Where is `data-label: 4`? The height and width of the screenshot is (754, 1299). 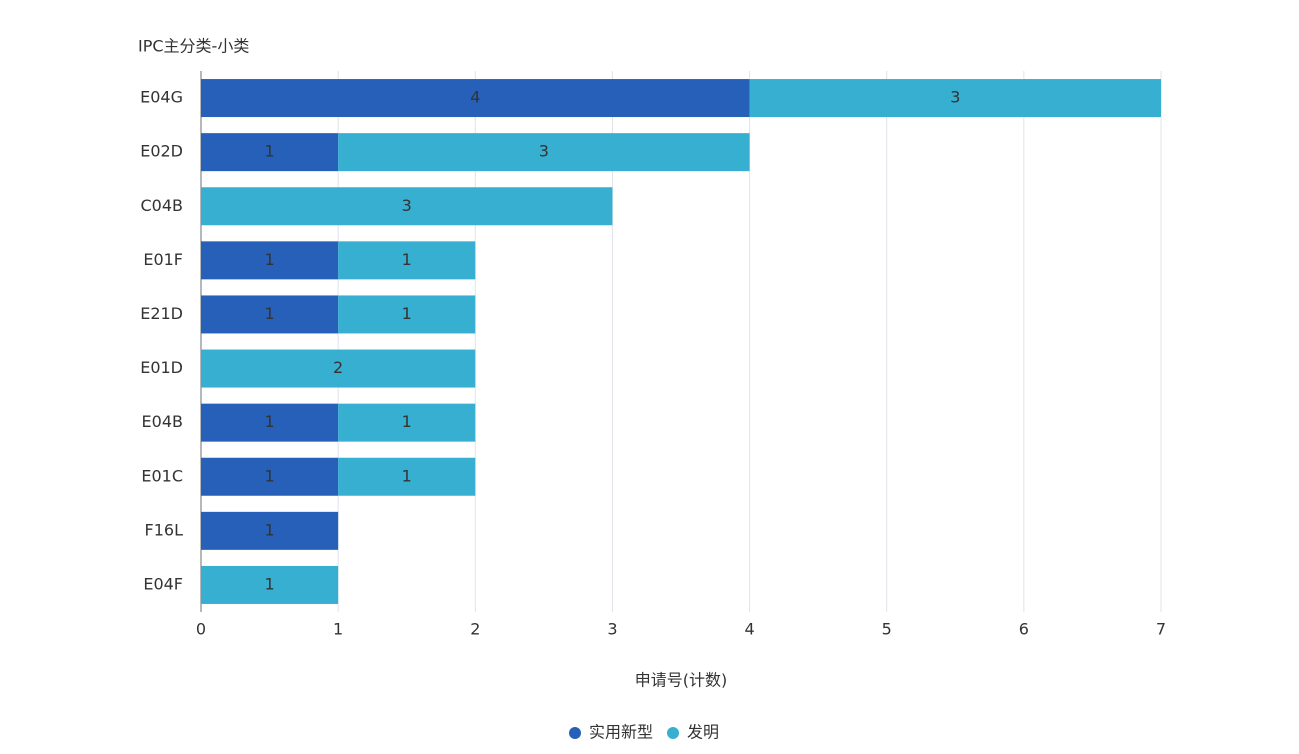 data-label: 4 is located at coordinates (475, 97).